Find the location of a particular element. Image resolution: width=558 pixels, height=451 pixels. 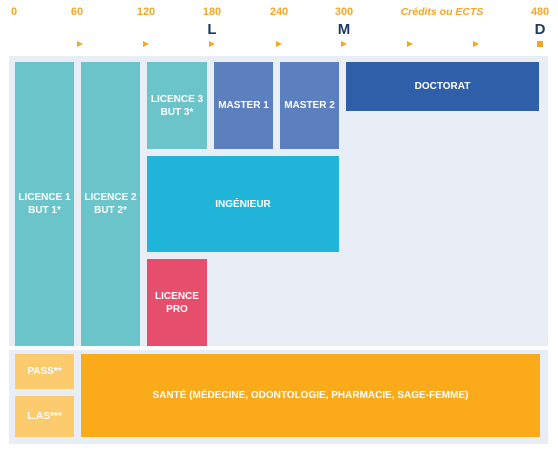

level-licence-letter: L is located at coordinates (212, 29).